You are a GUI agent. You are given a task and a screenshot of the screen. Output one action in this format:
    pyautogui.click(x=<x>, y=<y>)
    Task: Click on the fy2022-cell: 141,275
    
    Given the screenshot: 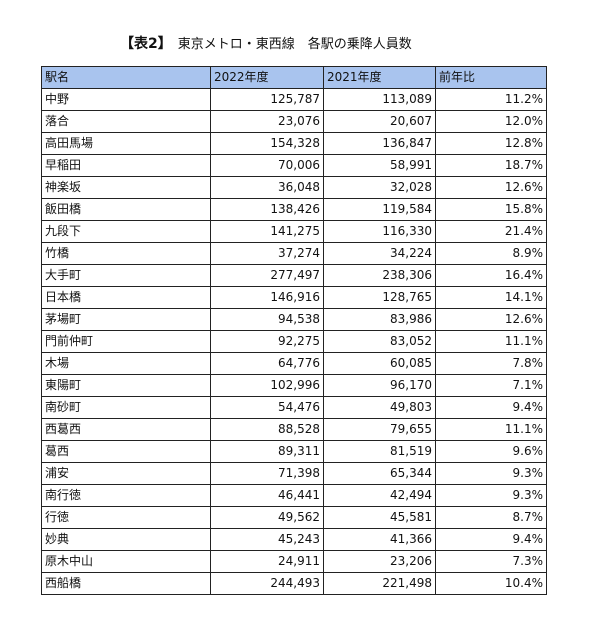 What is the action you would take?
    pyautogui.click(x=267, y=231)
    